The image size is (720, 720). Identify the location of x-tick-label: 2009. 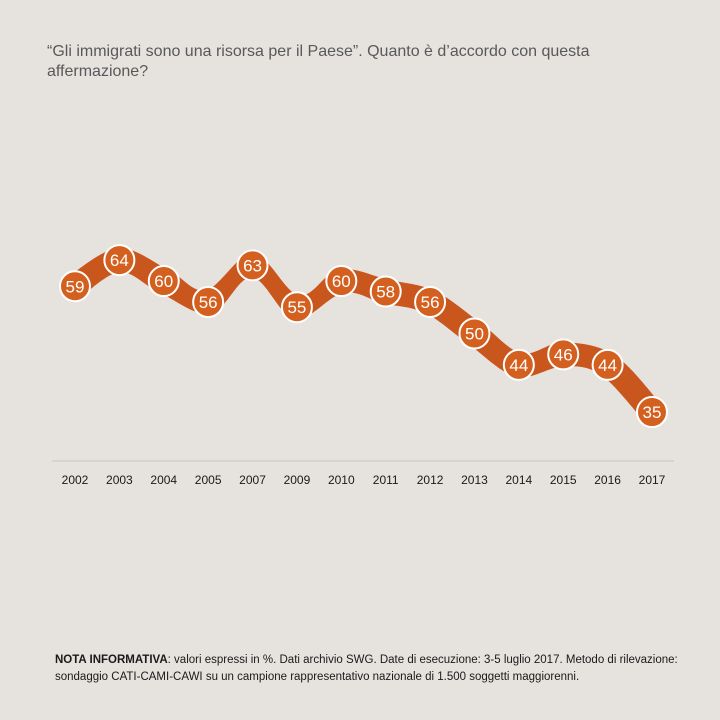
(297, 480).